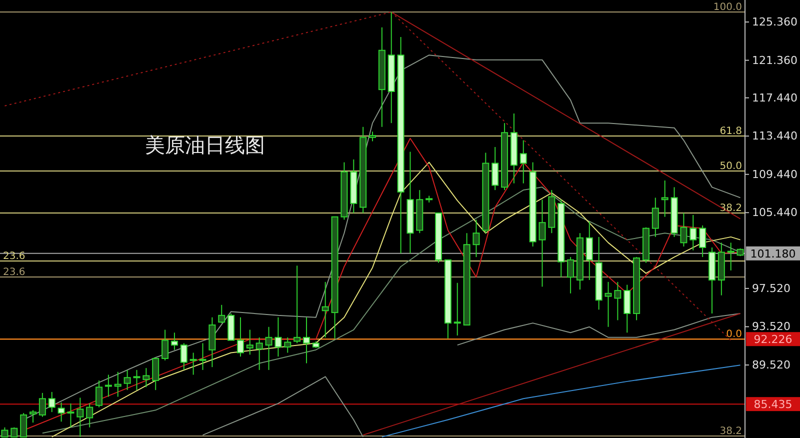 The image size is (800, 438). I want to click on annotation: 0.0, so click(734, 334).